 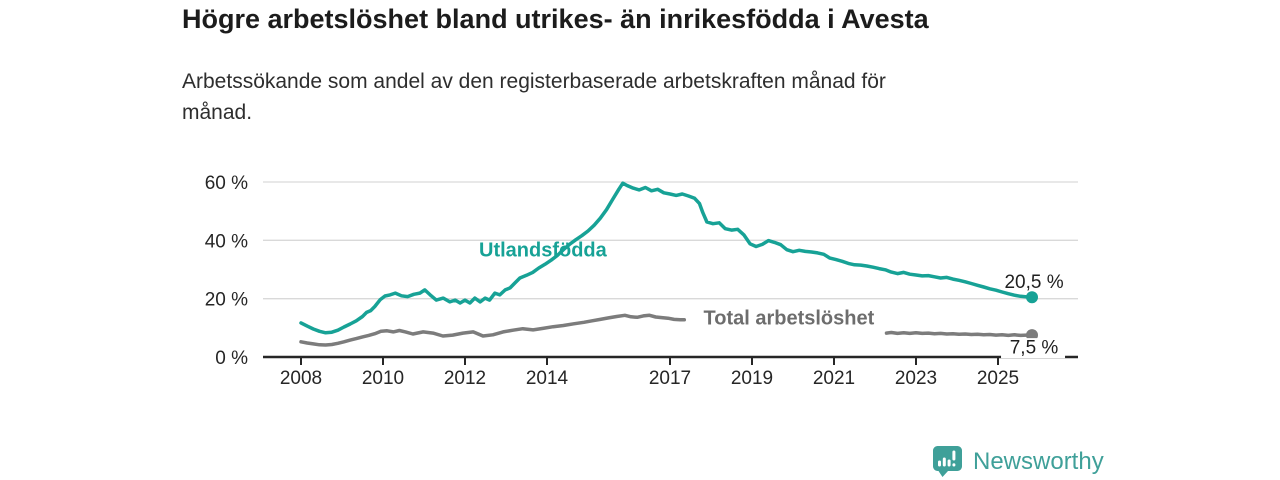 I want to click on x-tick-label: 2021, so click(x=834, y=378).